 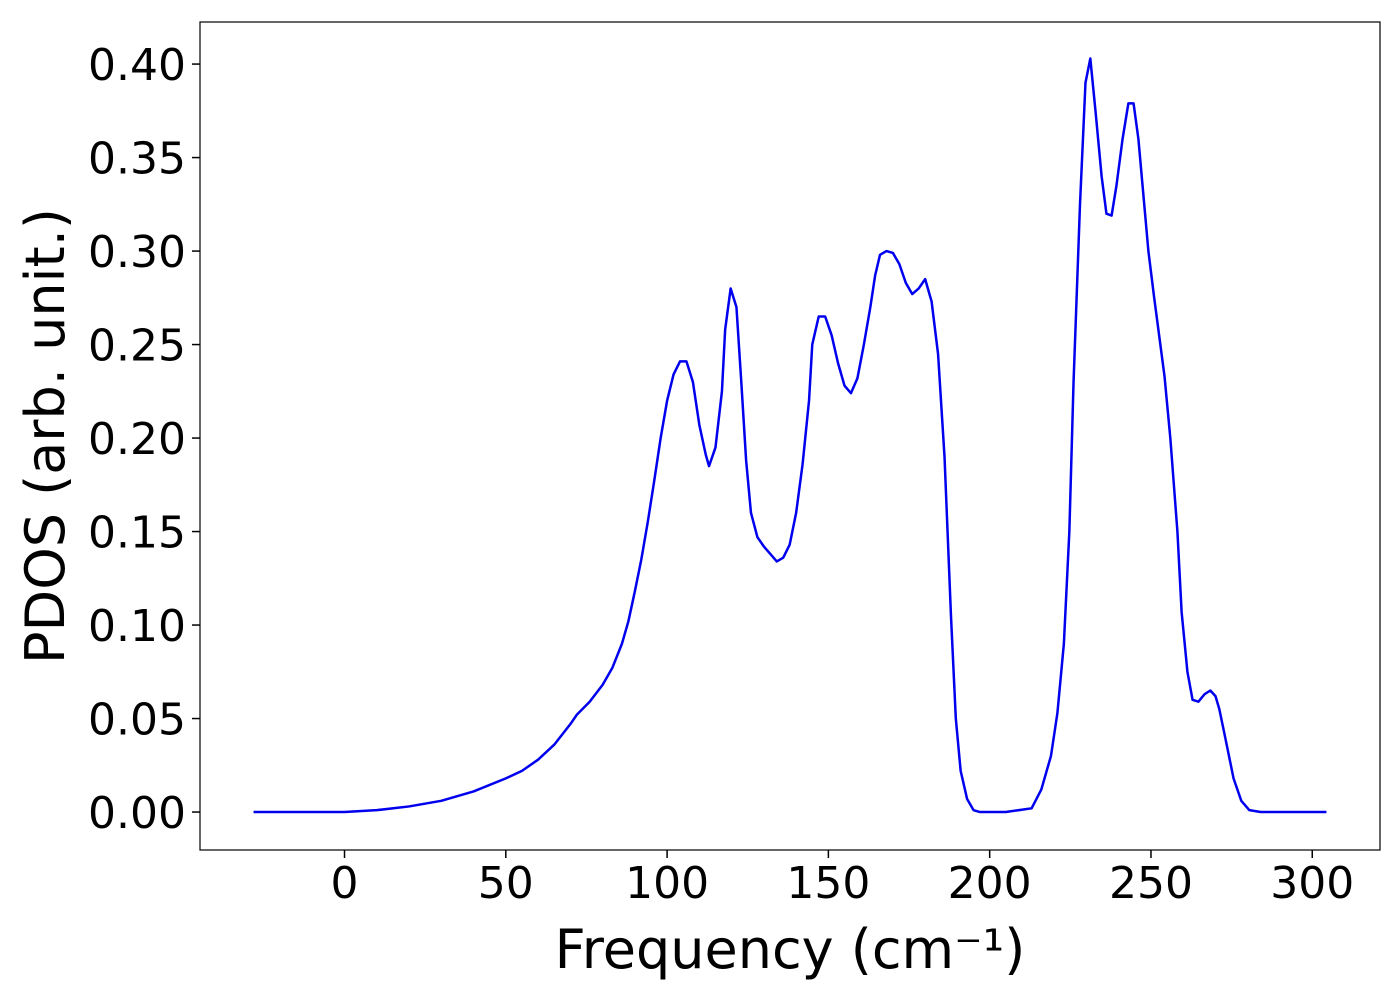 What do you see at coordinates (137, 65) in the screenshot?
I see `y-tick-label: 0.40` at bounding box center [137, 65].